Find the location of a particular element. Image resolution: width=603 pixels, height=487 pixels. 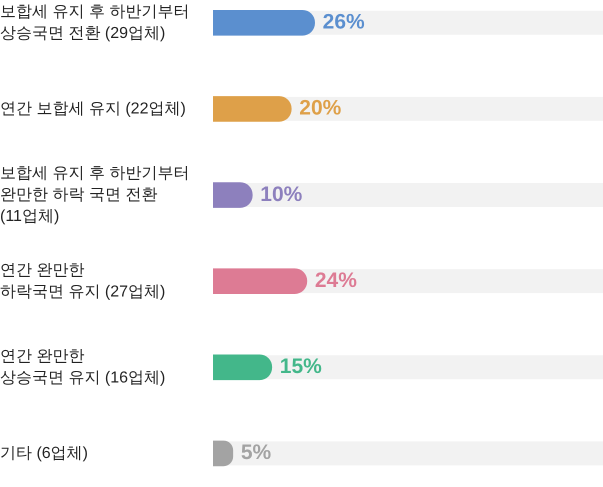

data-label: 10% is located at coordinates (281, 194).